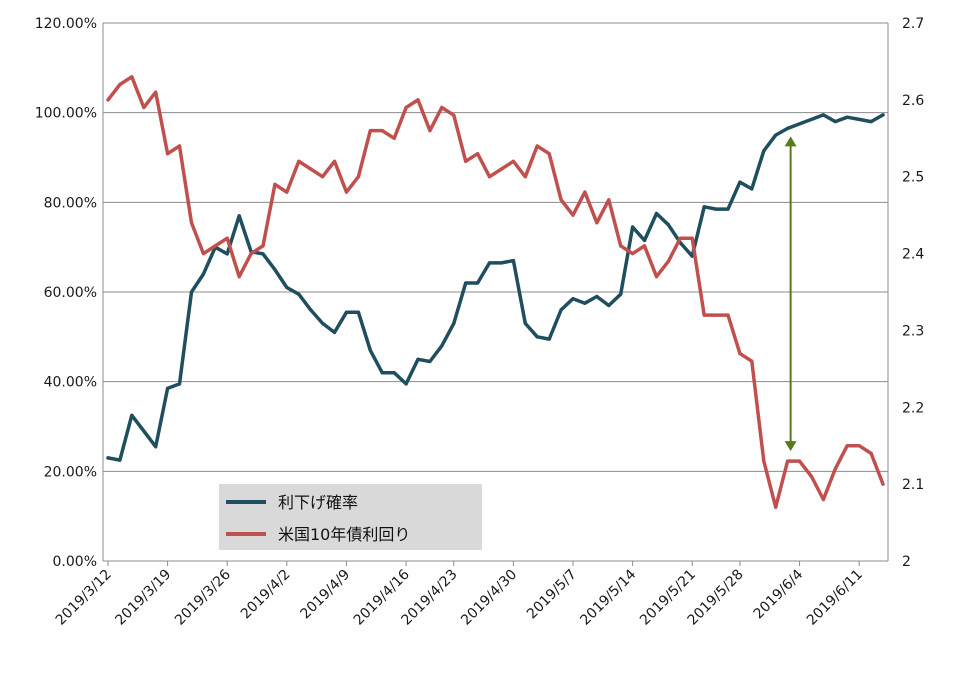 Image resolution: width=960 pixels, height=680 pixels. Describe the element at coordinates (66, 24) in the screenshot. I see `y-left-tick-label: 120.00%` at that location.